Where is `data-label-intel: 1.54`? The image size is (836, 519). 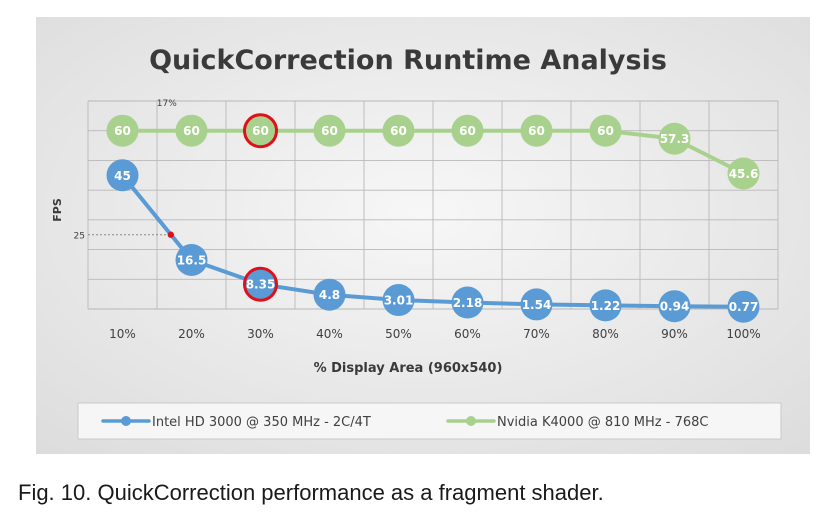
data-label-intel: 1.54 is located at coordinates (537, 305).